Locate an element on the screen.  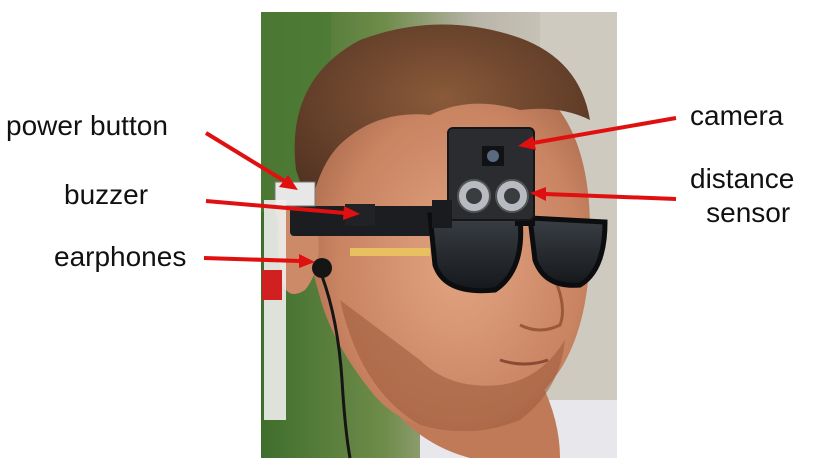
camera-module is located at coordinates (483, 177).